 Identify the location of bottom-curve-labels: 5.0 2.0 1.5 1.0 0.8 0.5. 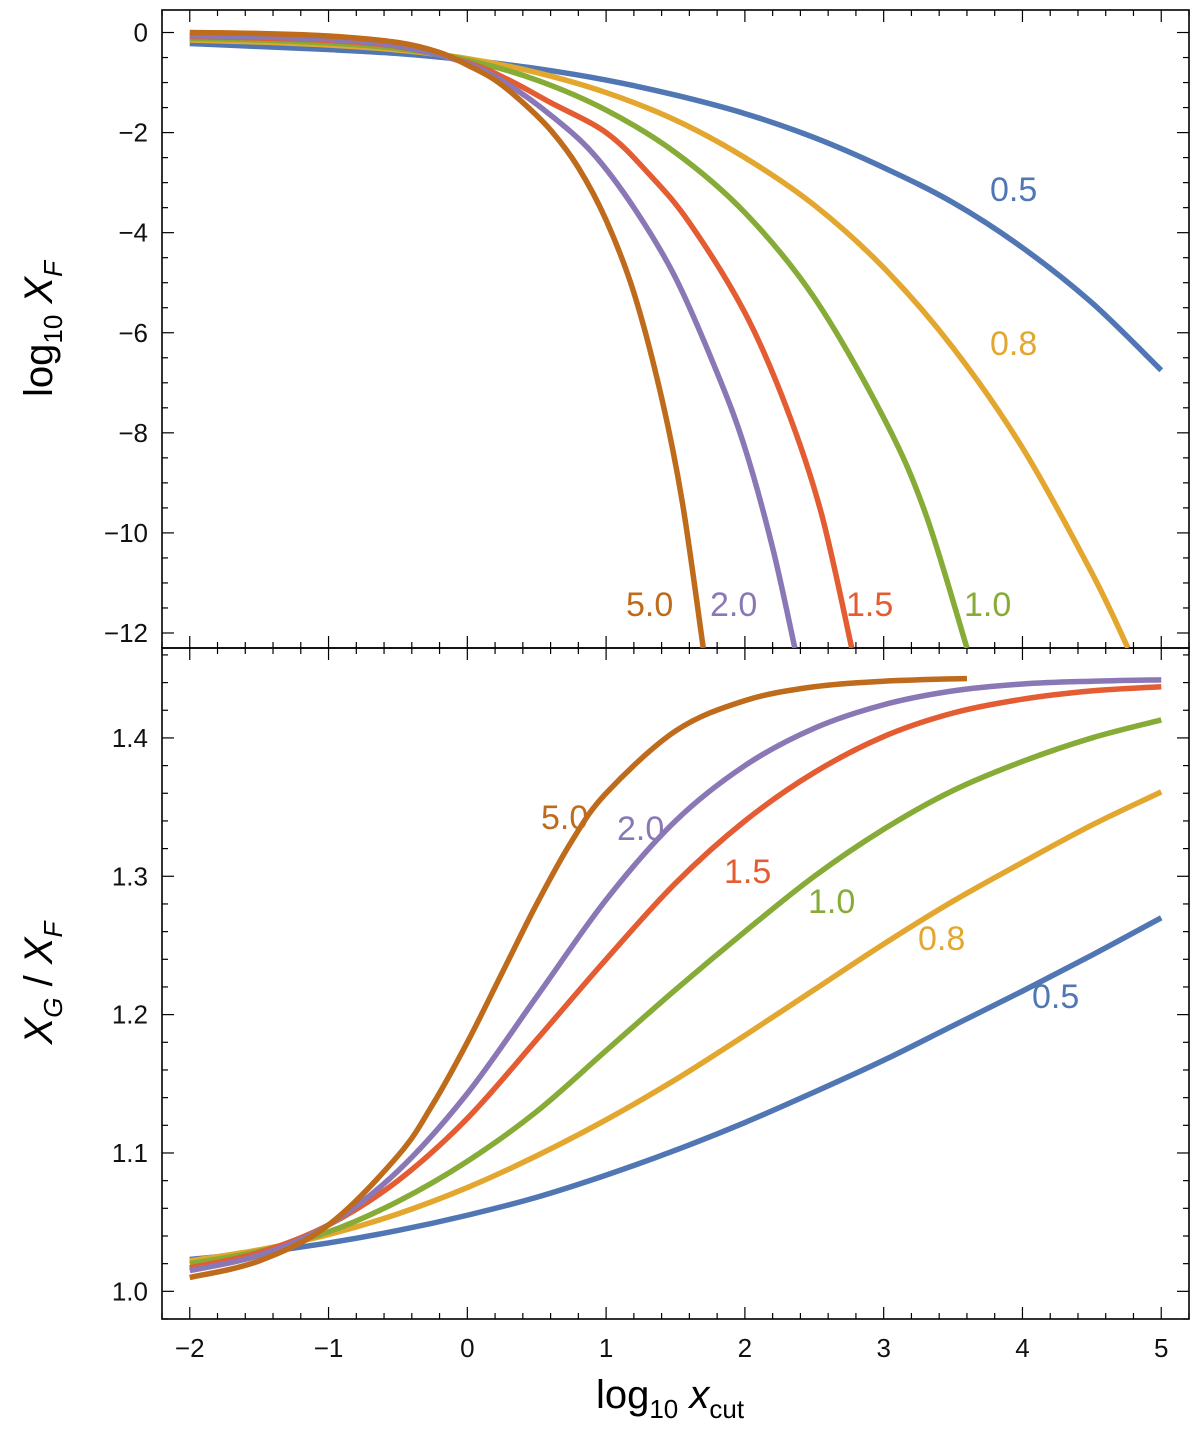
(810, 907).